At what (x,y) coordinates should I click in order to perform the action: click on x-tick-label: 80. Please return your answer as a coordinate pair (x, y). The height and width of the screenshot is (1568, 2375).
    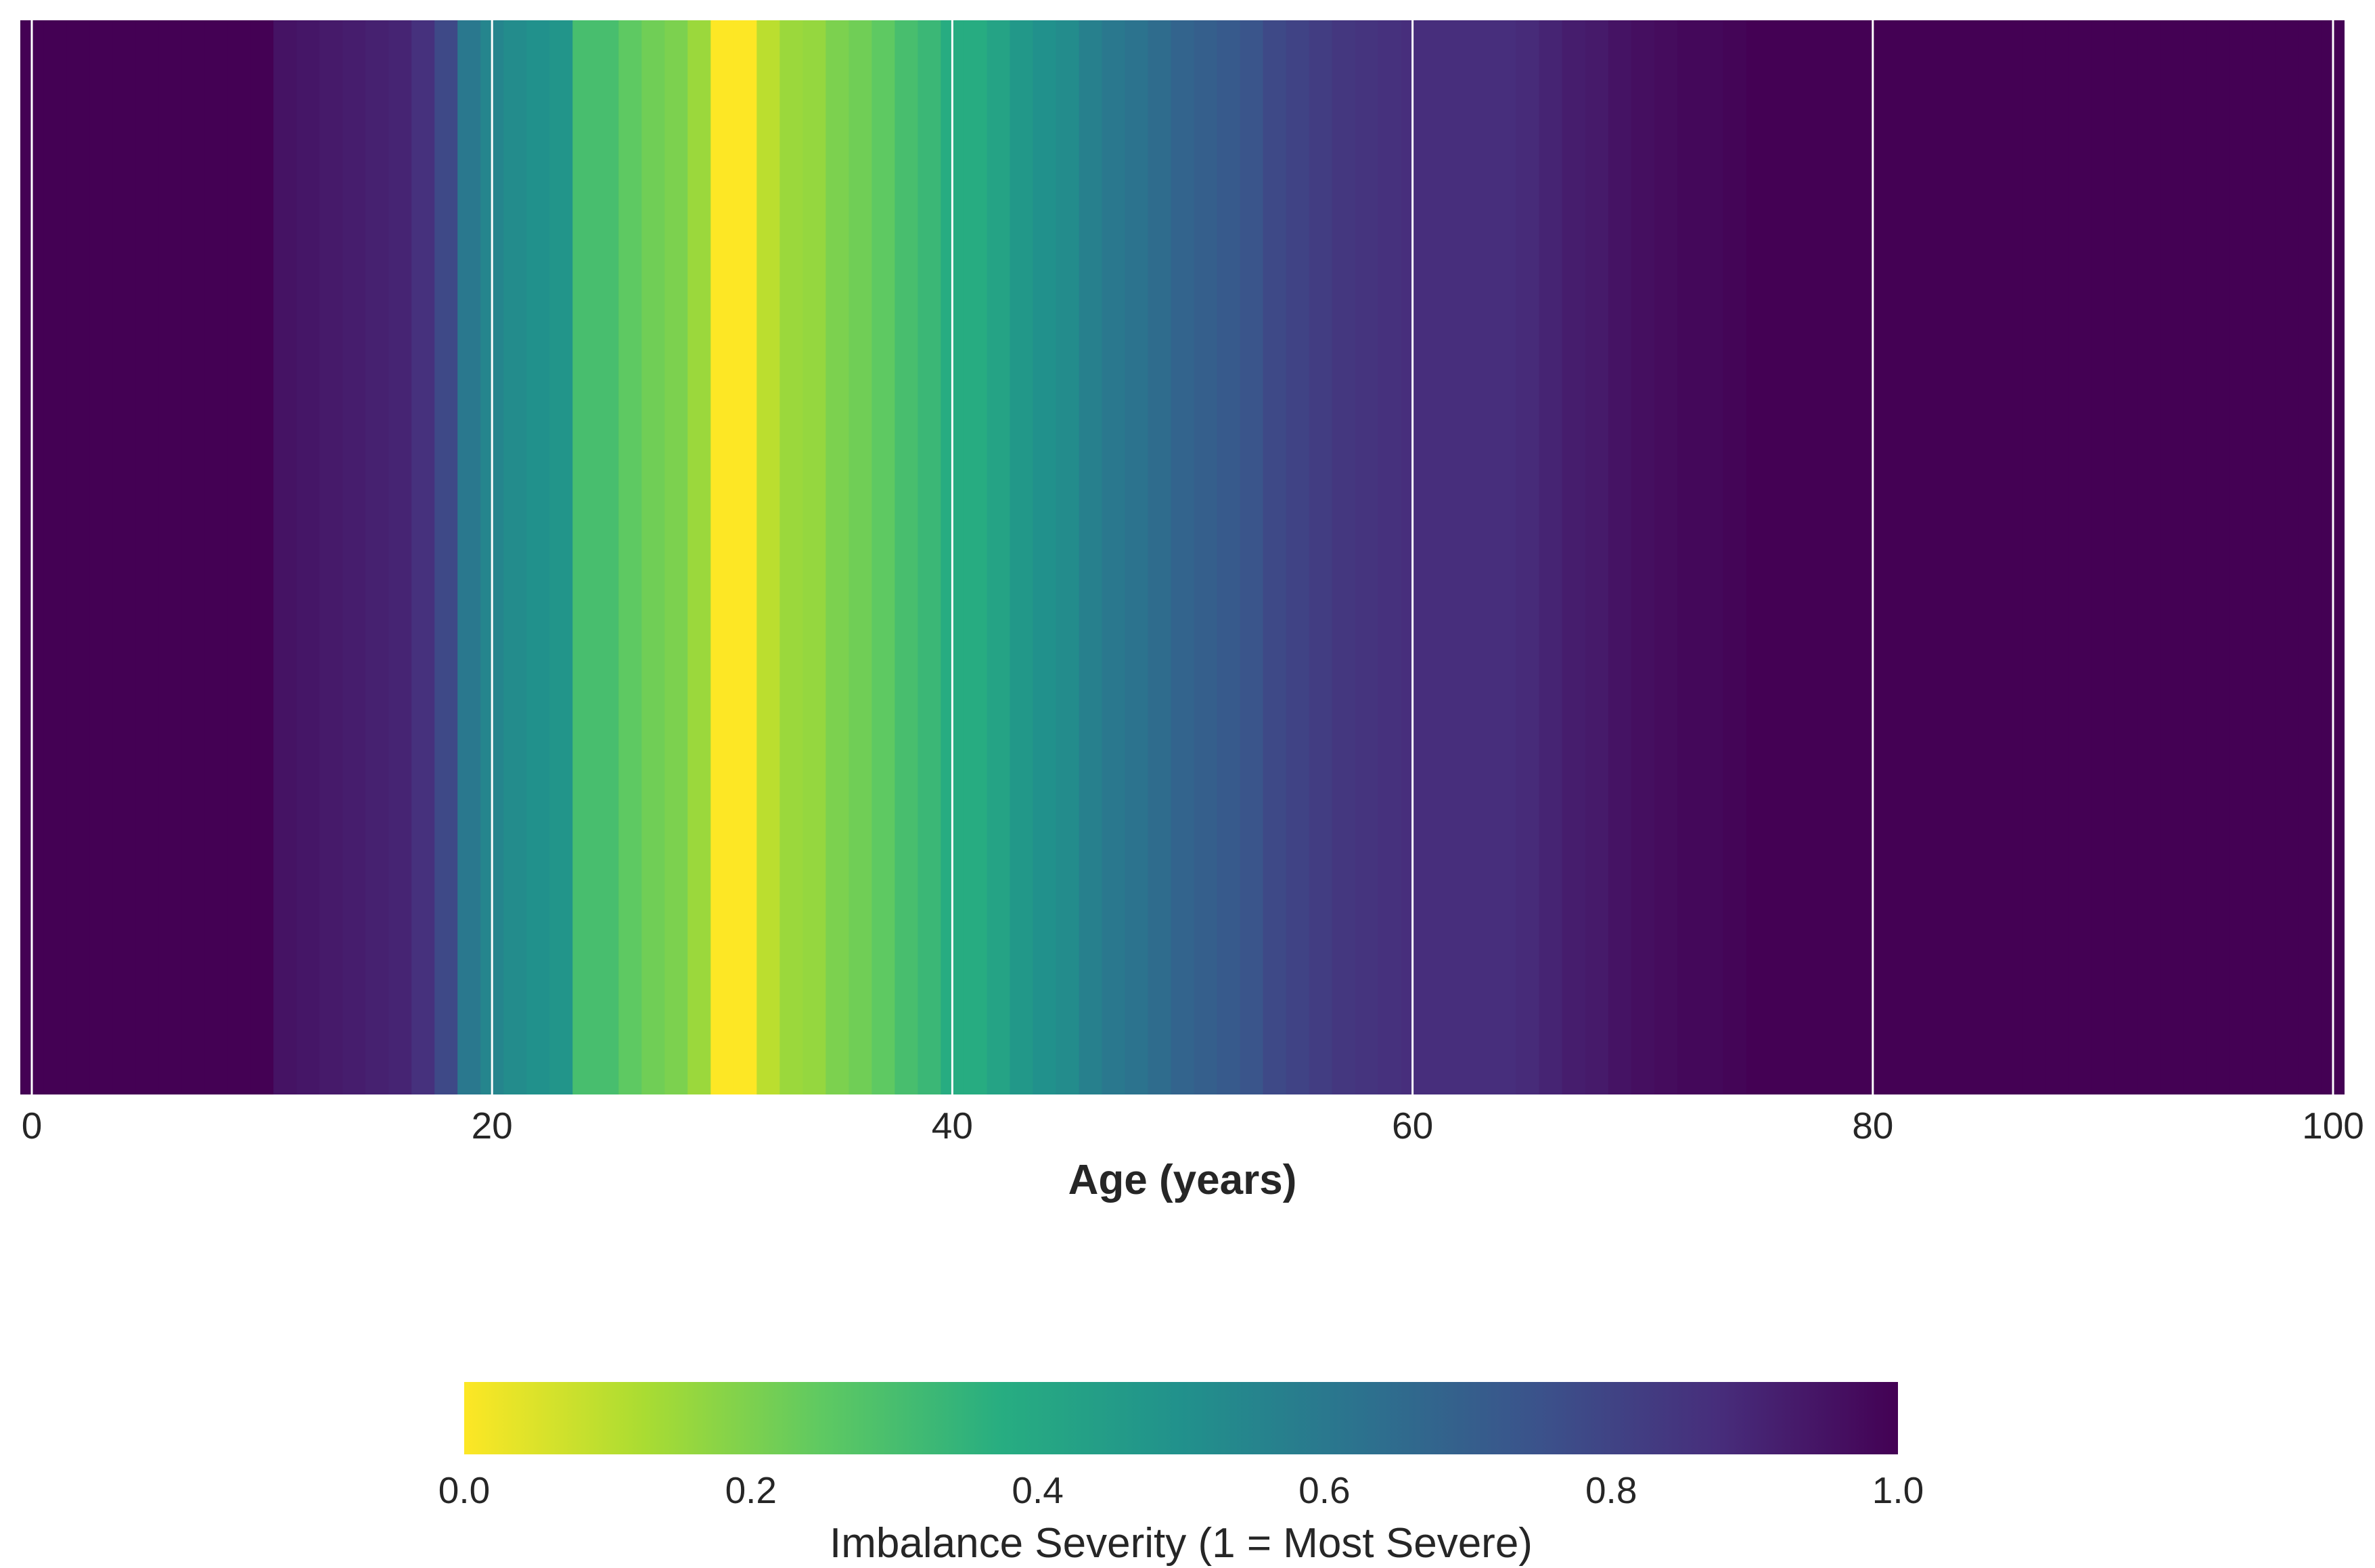
    Looking at the image, I should click on (1872, 1126).